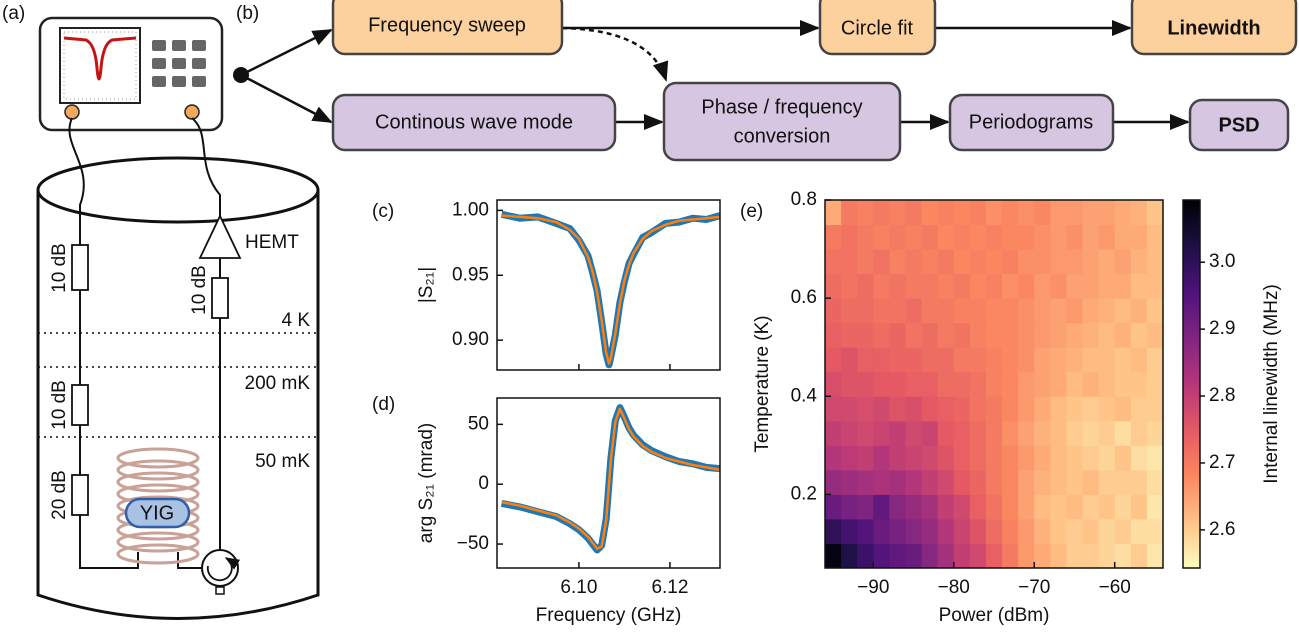  What do you see at coordinates (1222, 529) in the screenshot?
I see `colorbar-tick-label: 2.6` at bounding box center [1222, 529].